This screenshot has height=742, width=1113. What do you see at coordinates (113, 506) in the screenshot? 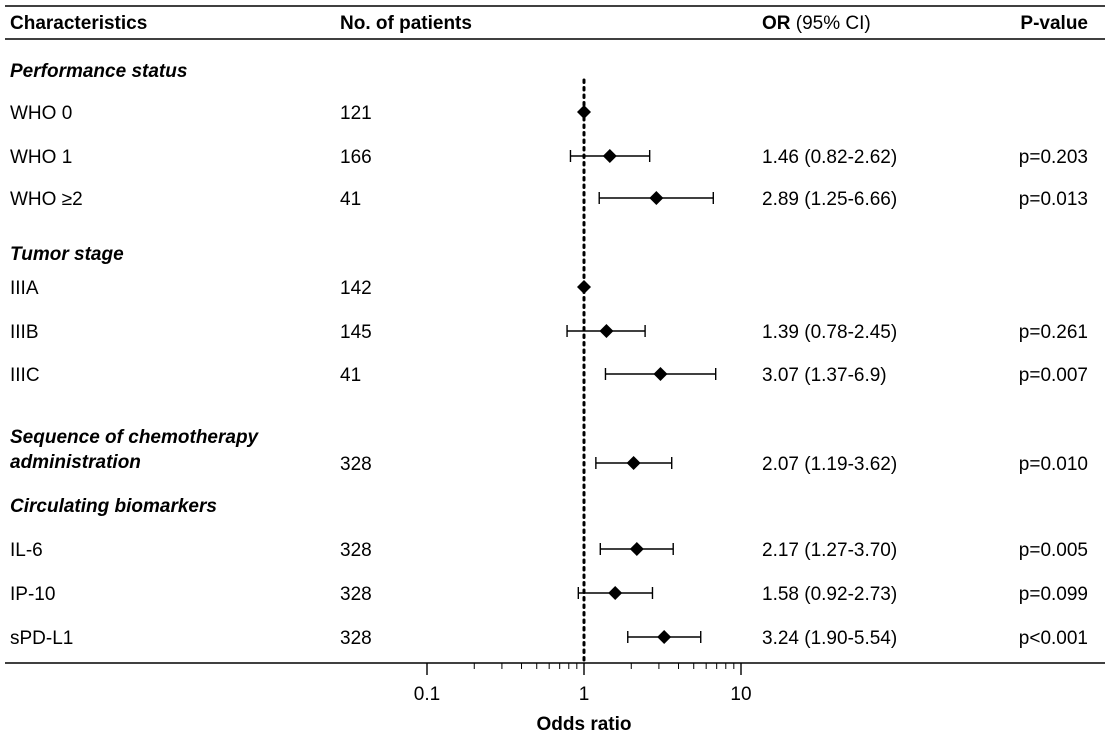
I see `section-label-circulating-biomarkers: Circulating biomarkers` at bounding box center [113, 506].